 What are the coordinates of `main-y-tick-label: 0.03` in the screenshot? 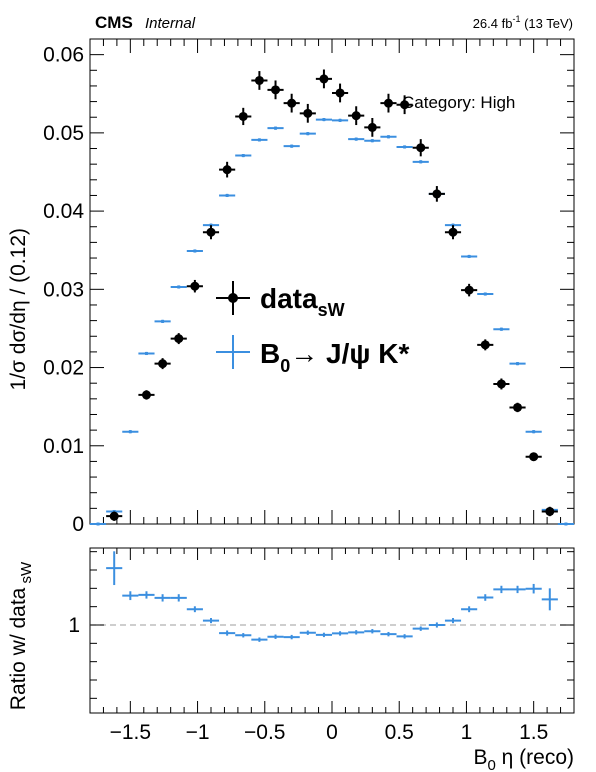 It's located at (63, 289).